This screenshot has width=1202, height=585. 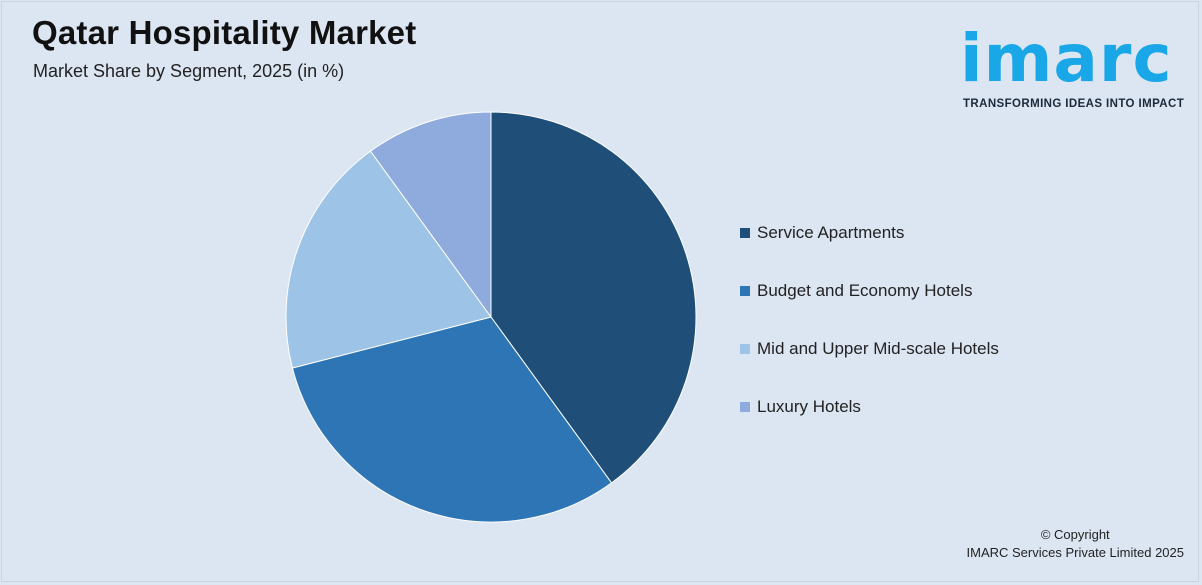 I want to click on logo-wordmark: imarc, so click(x=1066, y=58).